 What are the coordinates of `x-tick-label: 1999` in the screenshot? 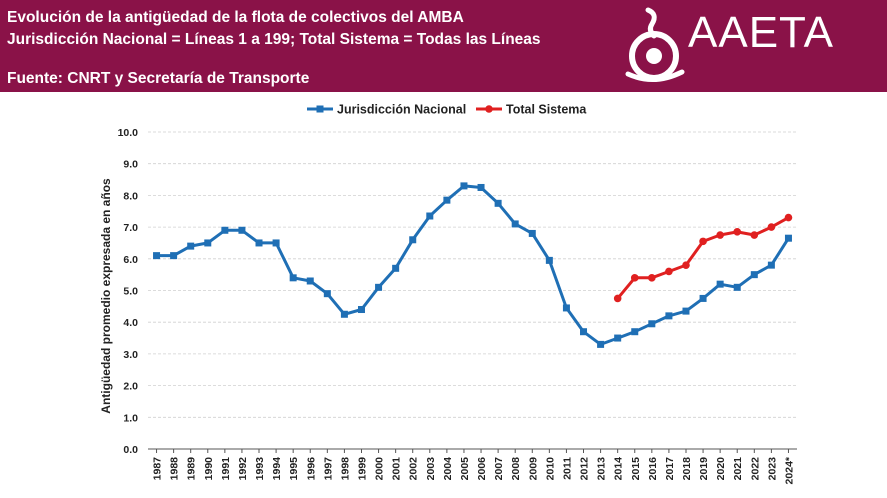 It's located at (362, 469).